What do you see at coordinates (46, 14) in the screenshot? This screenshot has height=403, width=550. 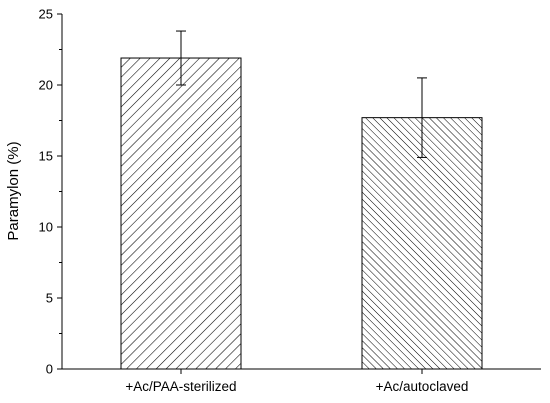 I see `y-tick-label: 25` at bounding box center [46, 14].